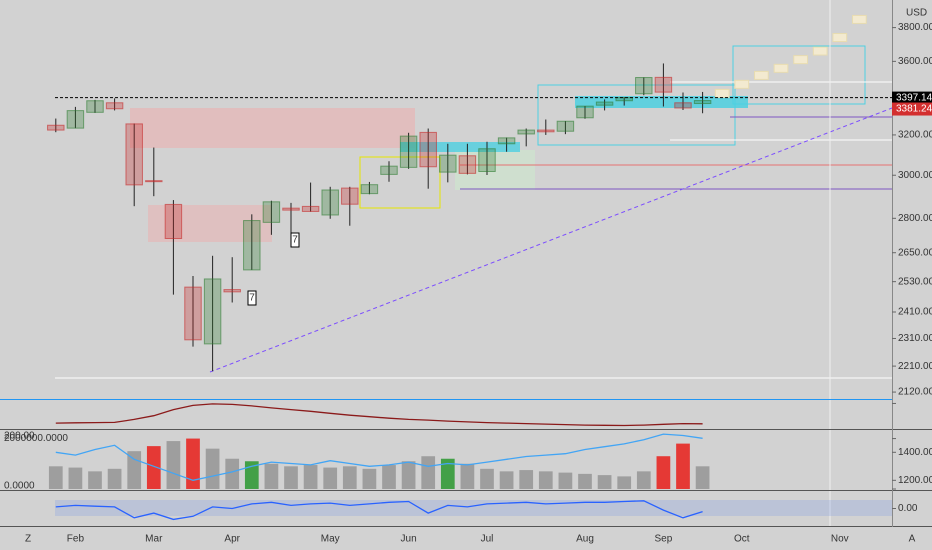 Image resolution: width=932 pixels, height=550 pixels. I want to click on x-tick-label: Apr, so click(232, 539).